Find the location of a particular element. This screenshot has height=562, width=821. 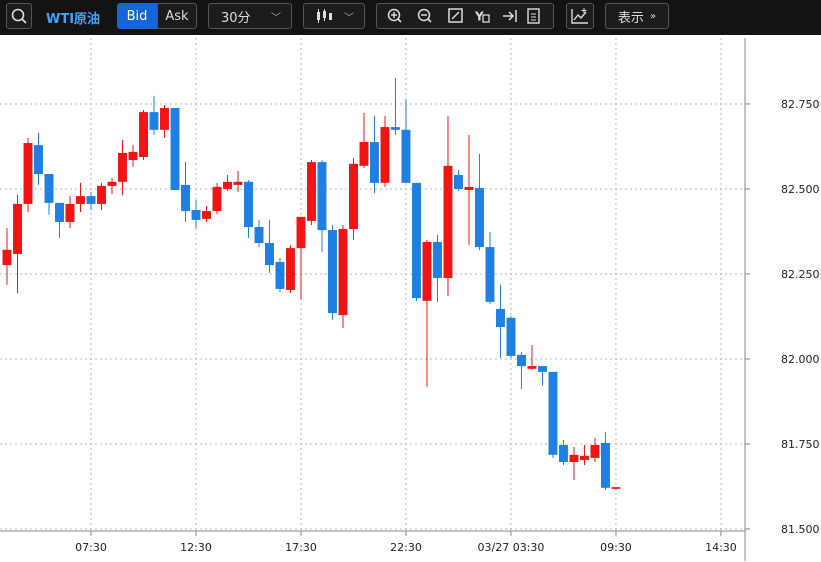

y-tick-label: 81.750 is located at coordinates (800, 444).